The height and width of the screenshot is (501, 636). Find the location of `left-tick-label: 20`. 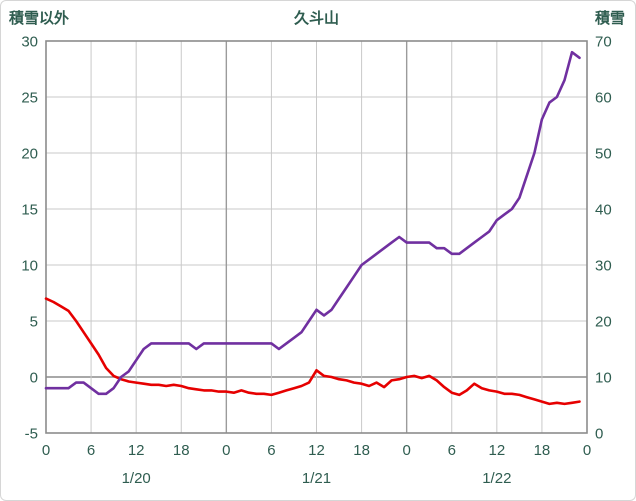

left-tick-label: 20 is located at coordinates (29, 154).